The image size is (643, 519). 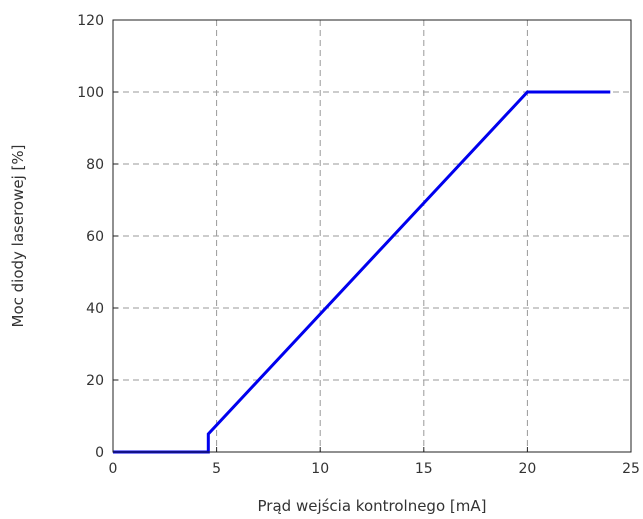 I want to click on y-tick-label: 80, so click(x=95, y=165).